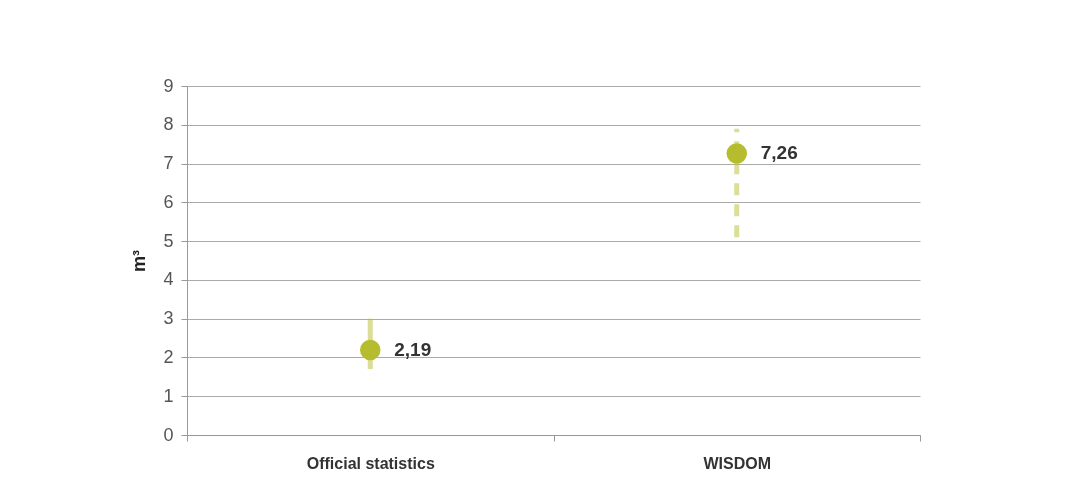 This screenshot has height=478, width=1065. Describe the element at coordinates (168, 124) in the screenshot. I see `y-tick-label: 8` at that location.